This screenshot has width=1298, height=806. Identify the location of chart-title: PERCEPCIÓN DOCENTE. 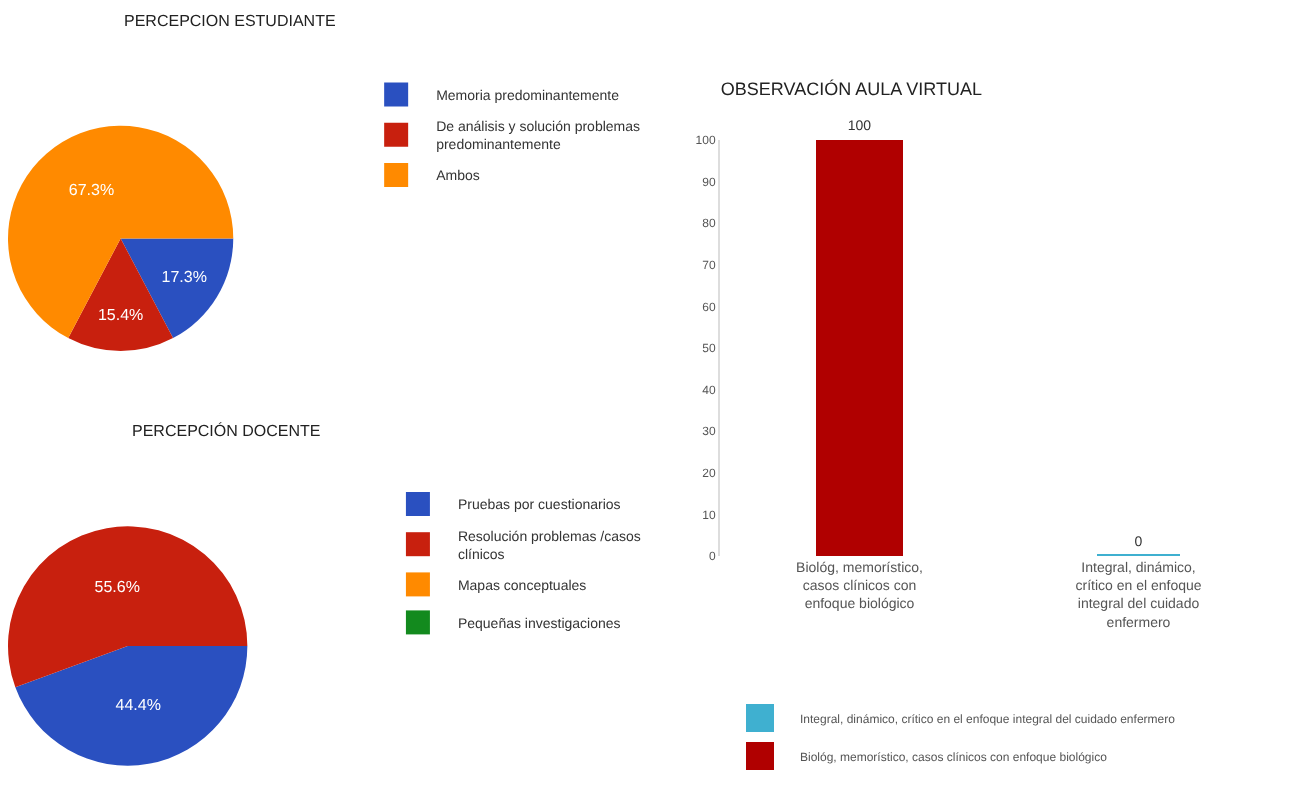
(226, 431).